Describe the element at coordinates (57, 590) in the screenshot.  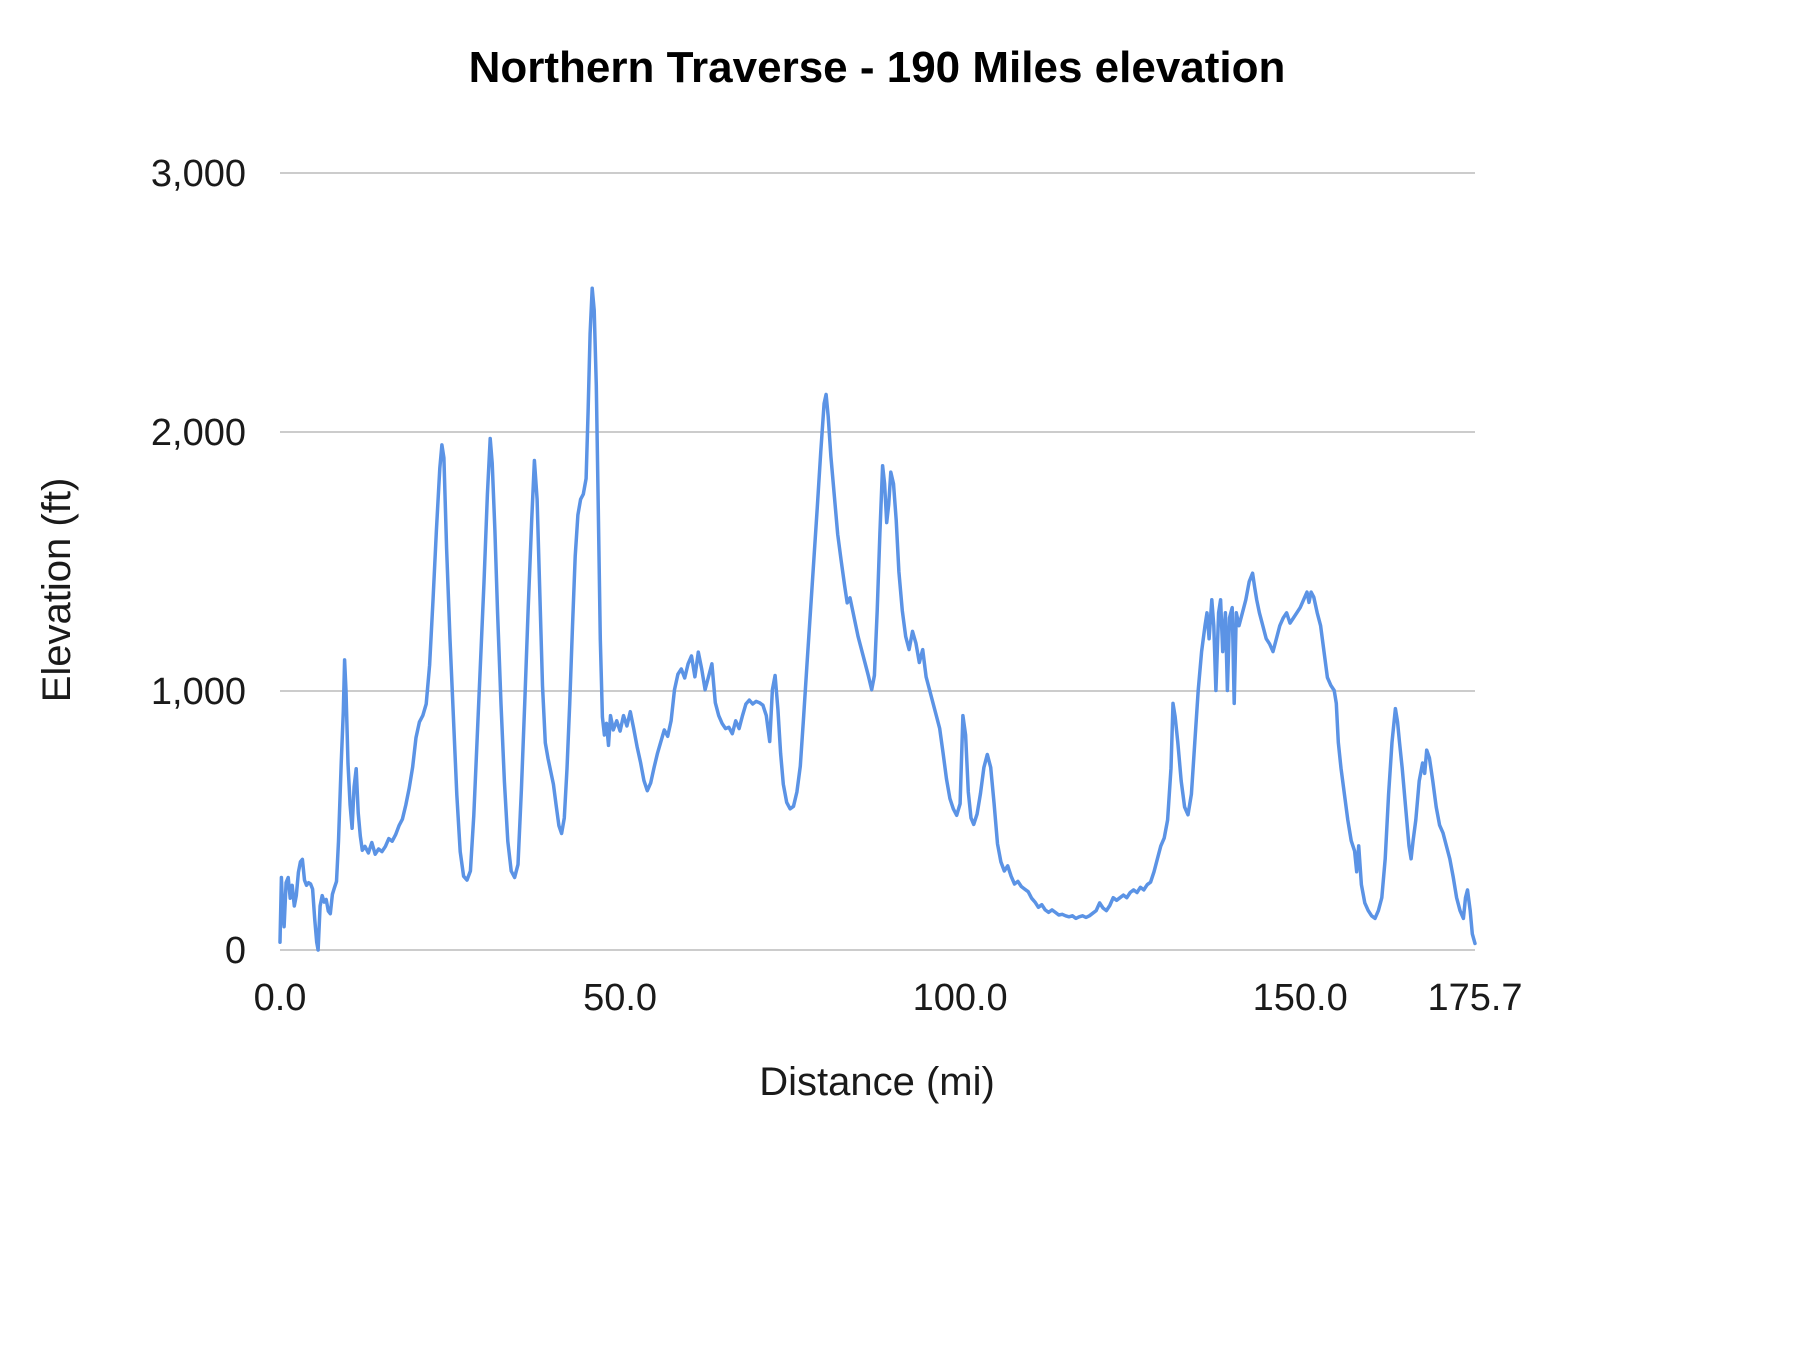
I see `y-axis-title: Elevation (ft)` at that location.